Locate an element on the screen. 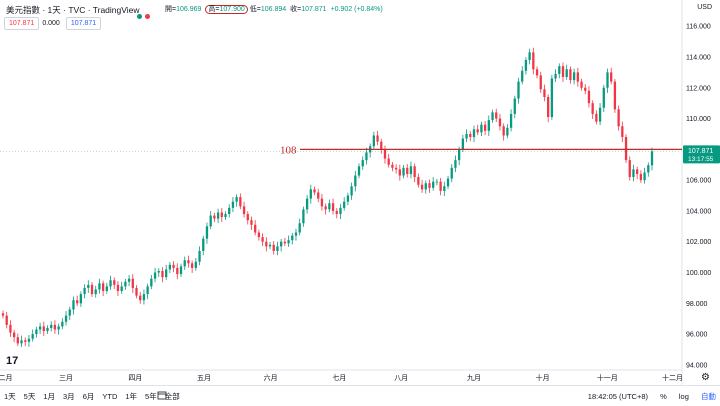 This screenshot has height=406, width=720. y-tick-label: 106.000 is located at coordinates (698, 181).